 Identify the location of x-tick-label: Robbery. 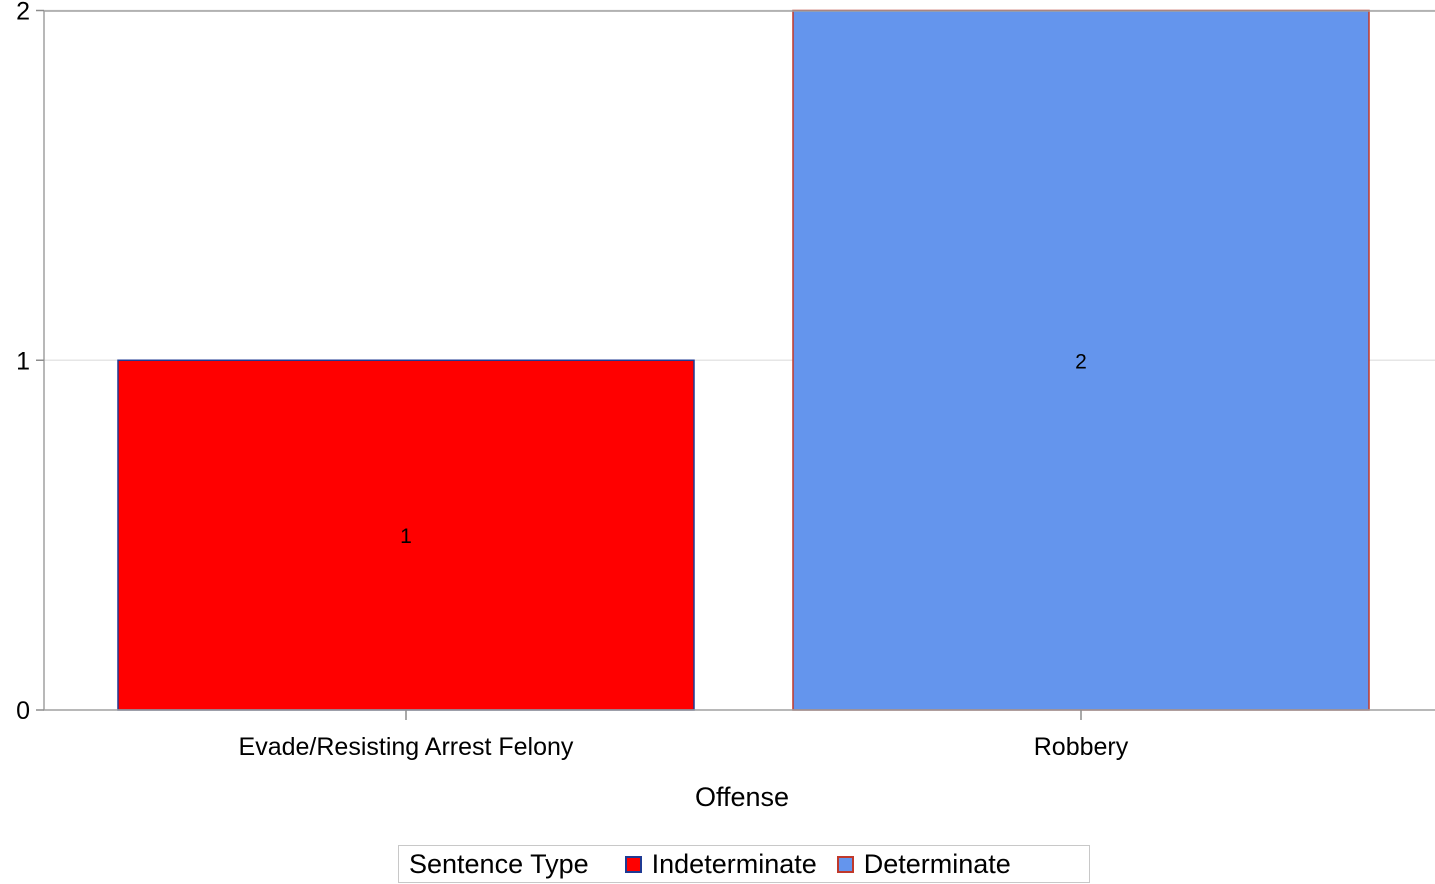
(1081, 747).